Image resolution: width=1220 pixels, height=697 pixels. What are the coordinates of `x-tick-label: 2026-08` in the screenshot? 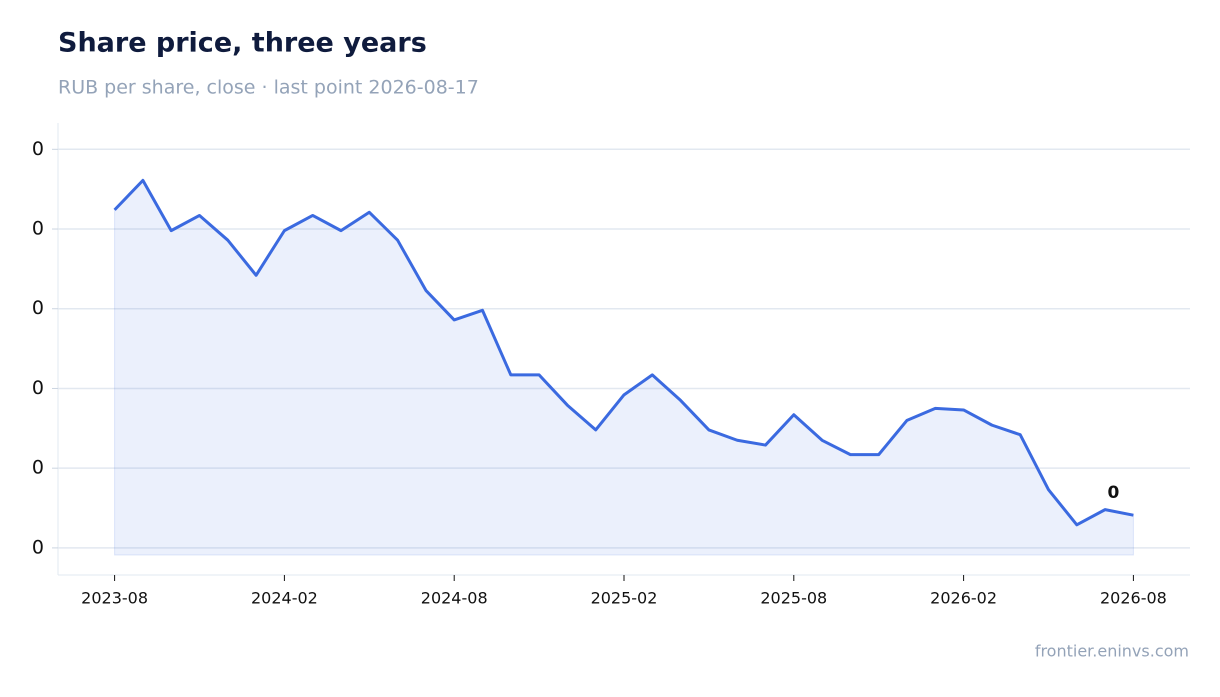 It's located at (1133, 598).